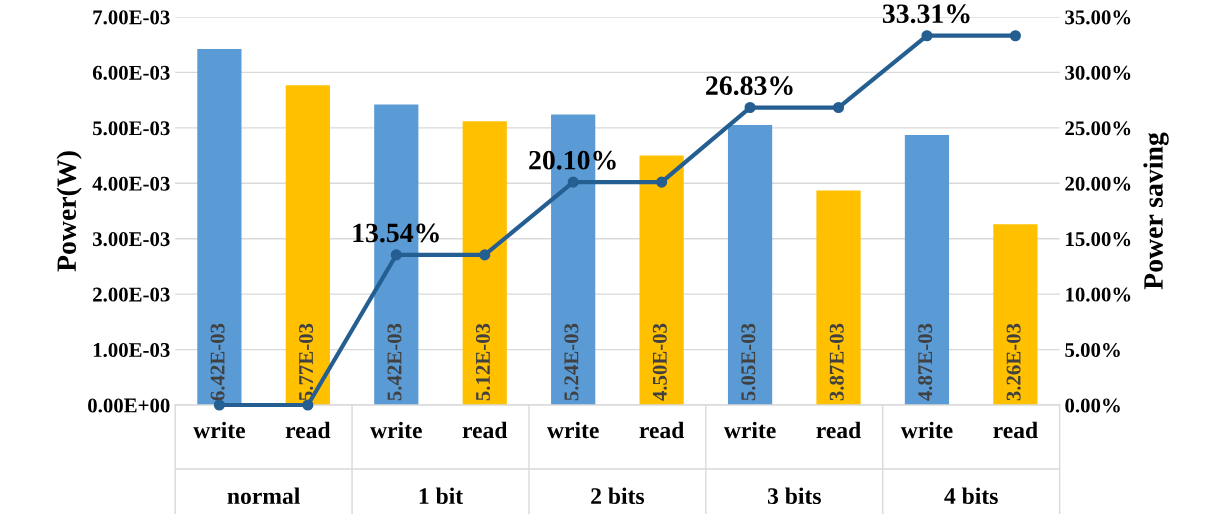  What do you see at coordinates (836, 362) in the screenshot?
I see `data-label: 3.87E-03` at bounding box center [836, 362].